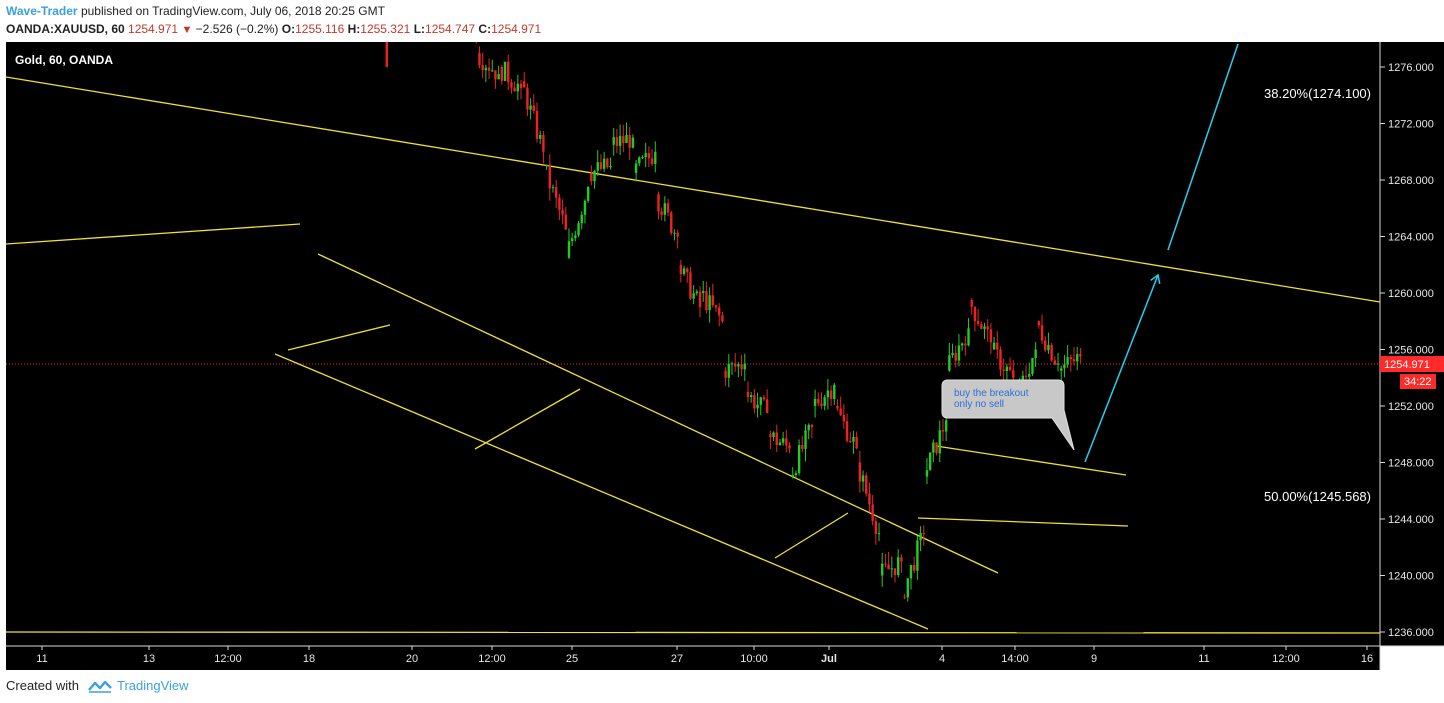  What do you see at coordinates (385, 29) in the screenshot?
I see `high-value: 1255.321` at bounding box center [385, 29].